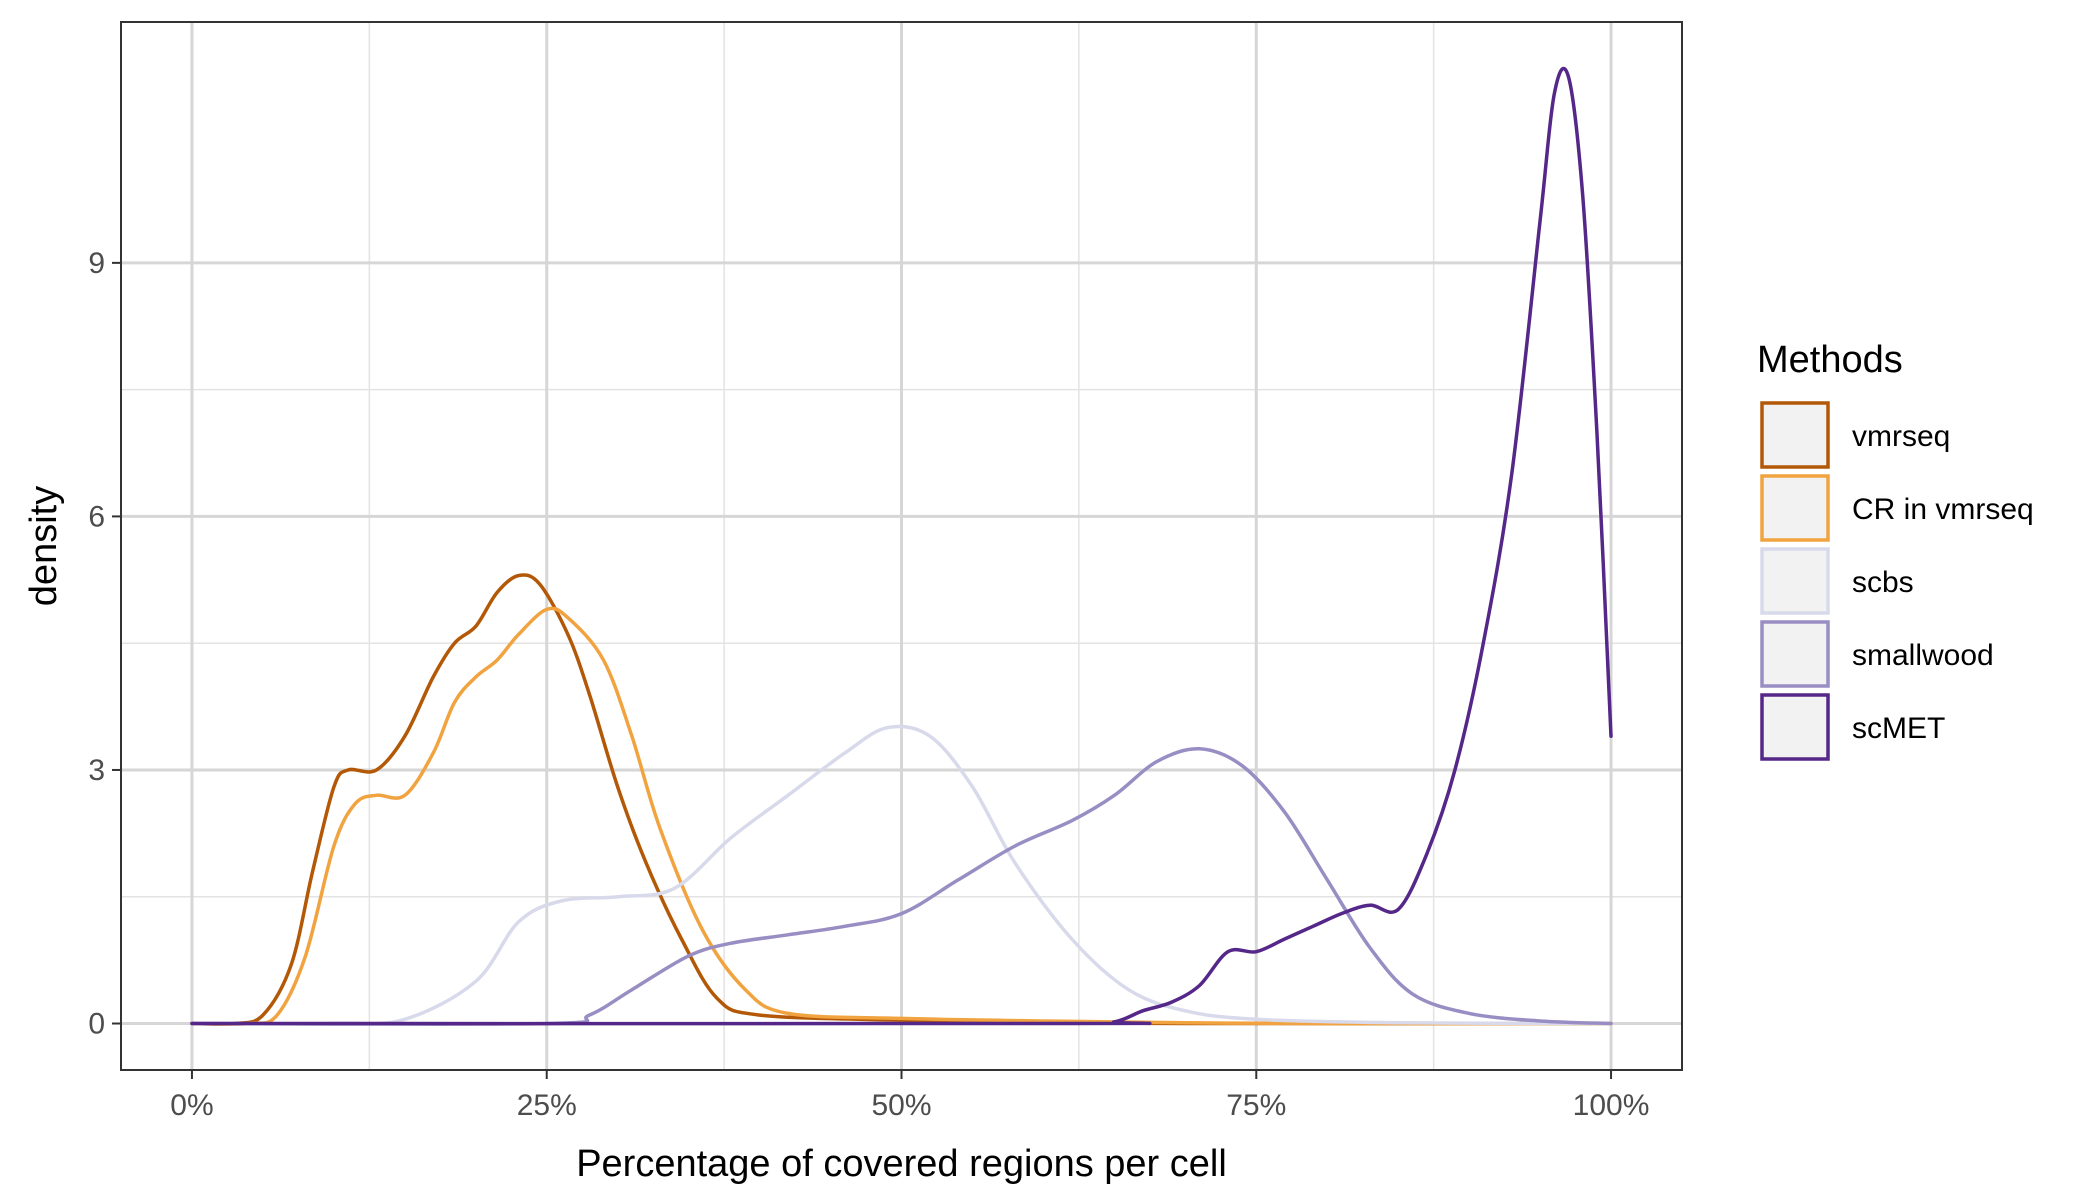 The height and width of the screenshot is (1200, 2100). I want to click on x-tick-label: 50%, so click(901, 1105).